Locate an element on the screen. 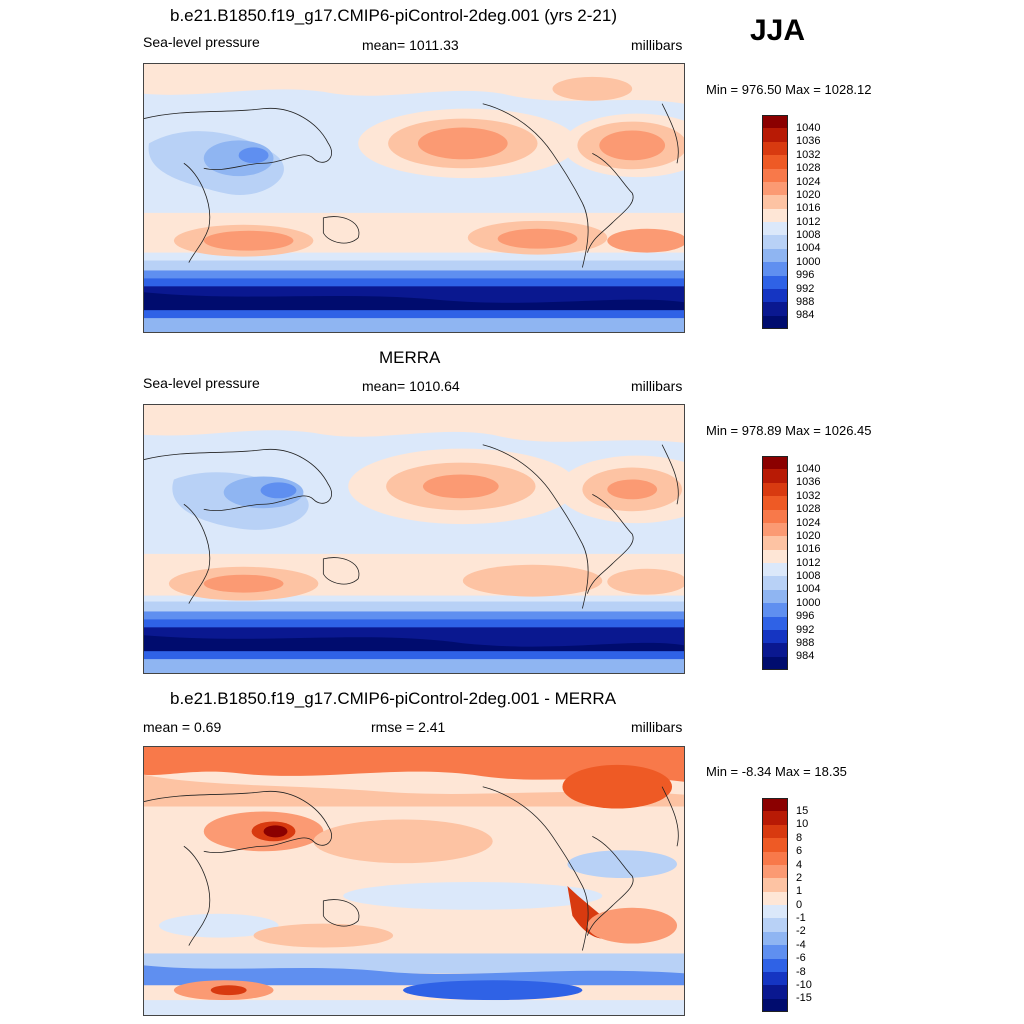  panel1-contour-field is located at coordinates (414, 198).